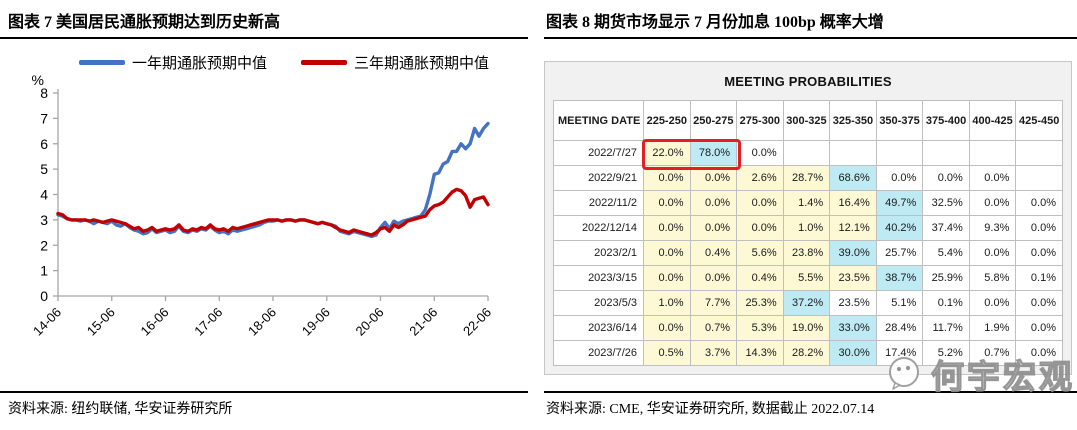 The width and height of the screenshot is (1077, 430). What do you see at coordinates (477, 322) in the screenshot?
I see `svg-text: 22-06` at bounding box center [477, 322].